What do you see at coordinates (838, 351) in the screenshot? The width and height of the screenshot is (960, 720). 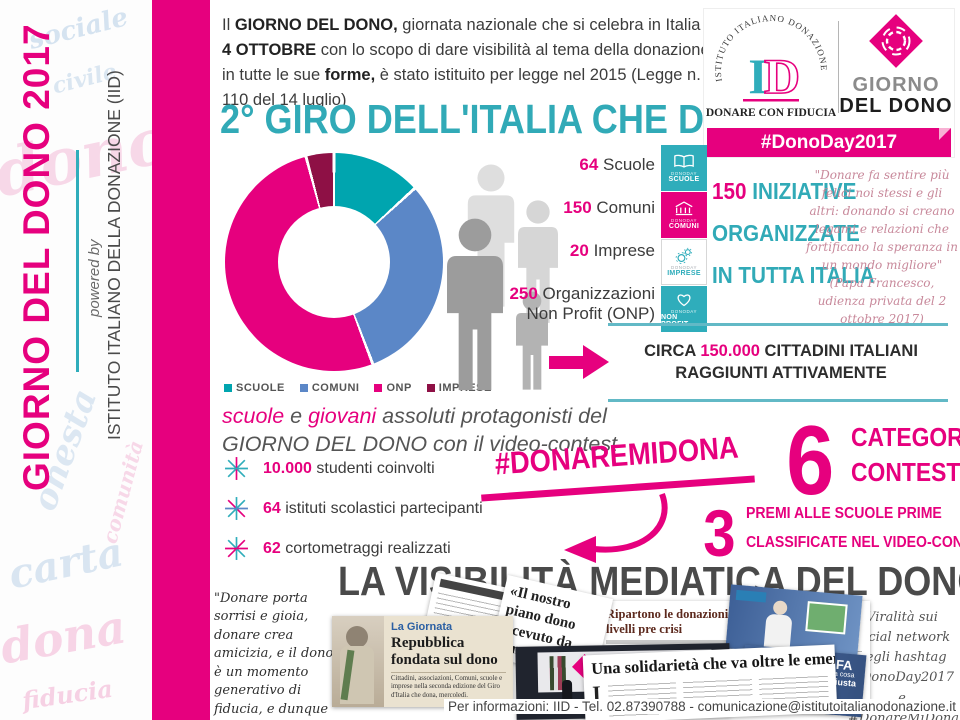 I see `reach-text: CITTADINI ITALIANI` at bounding box center [838, 351].